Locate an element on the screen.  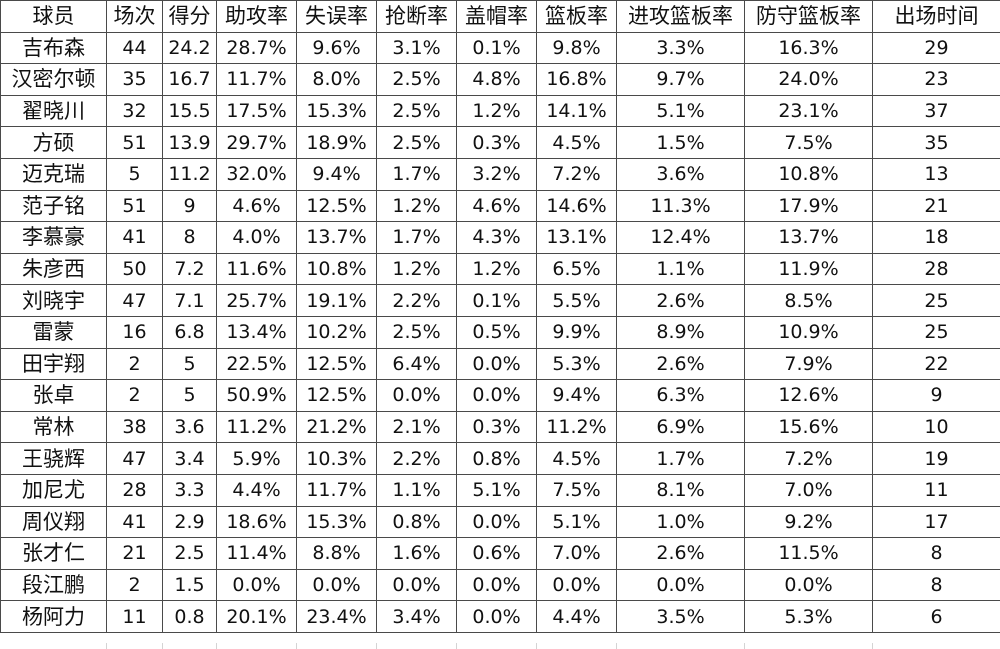
rebound-rate-cell: 7.0% is located at coordinates (576, 553).